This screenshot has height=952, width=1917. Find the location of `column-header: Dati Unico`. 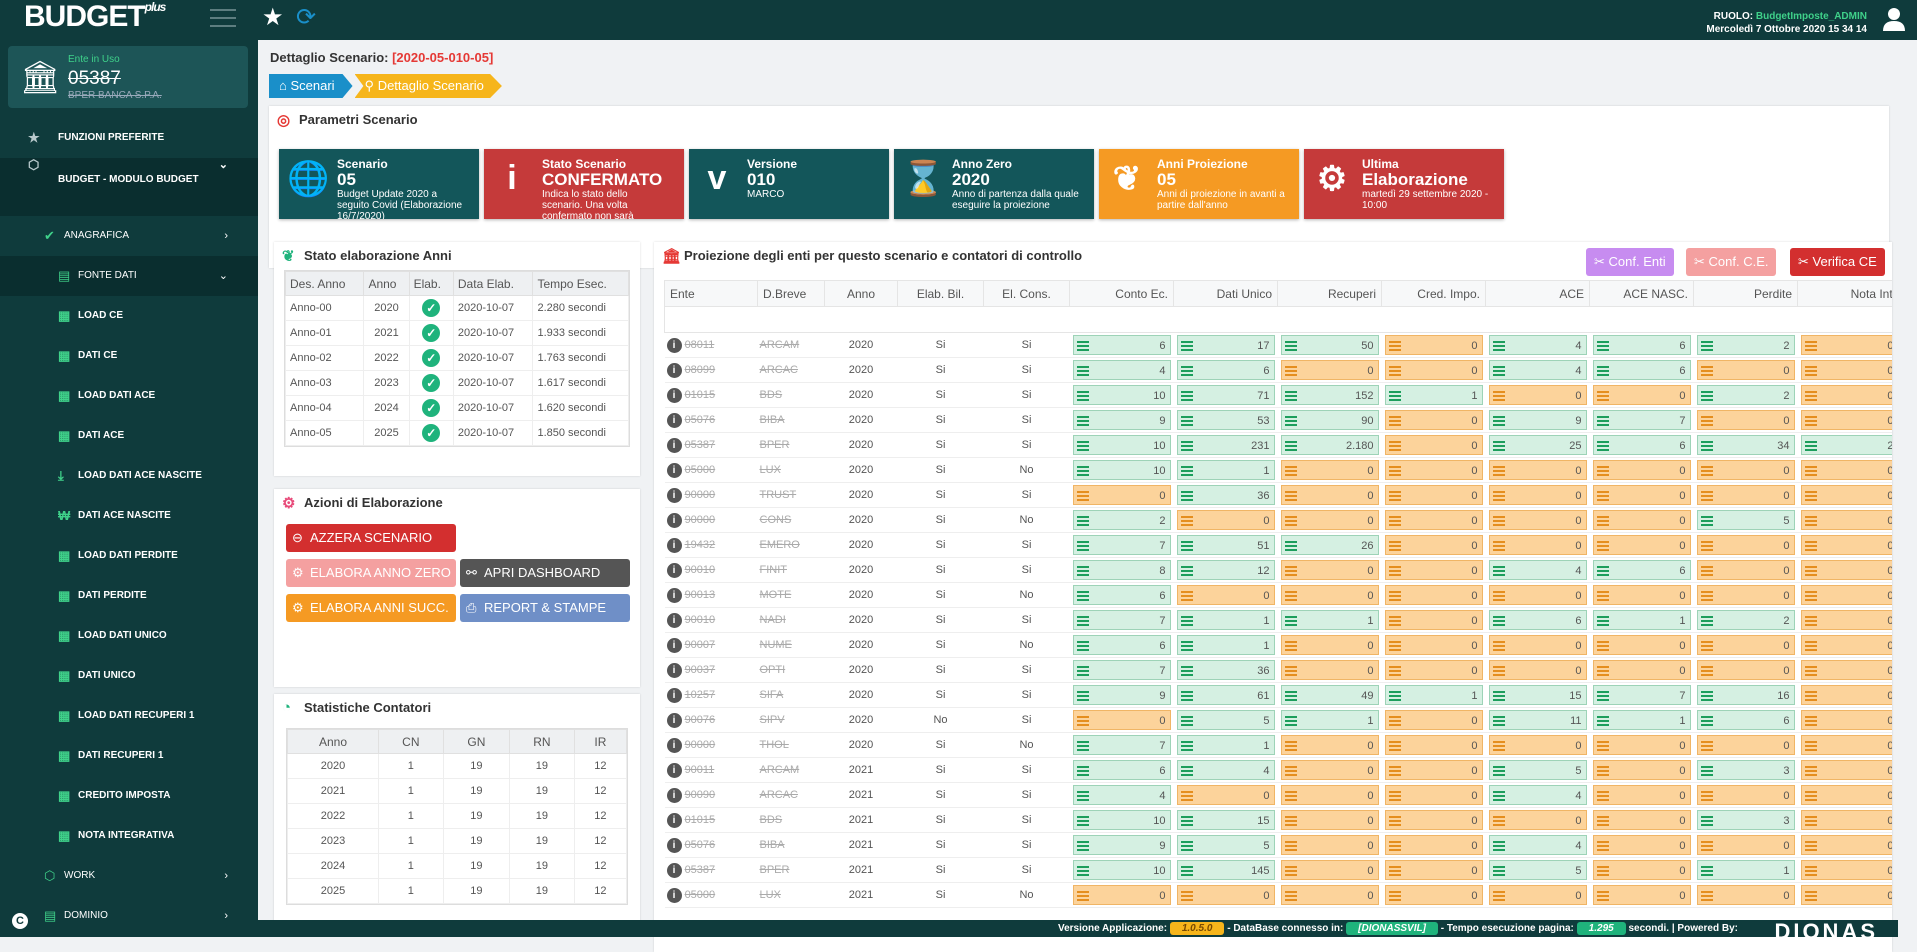

column-header: Dati Unico is located at coordinates (1225, 293).